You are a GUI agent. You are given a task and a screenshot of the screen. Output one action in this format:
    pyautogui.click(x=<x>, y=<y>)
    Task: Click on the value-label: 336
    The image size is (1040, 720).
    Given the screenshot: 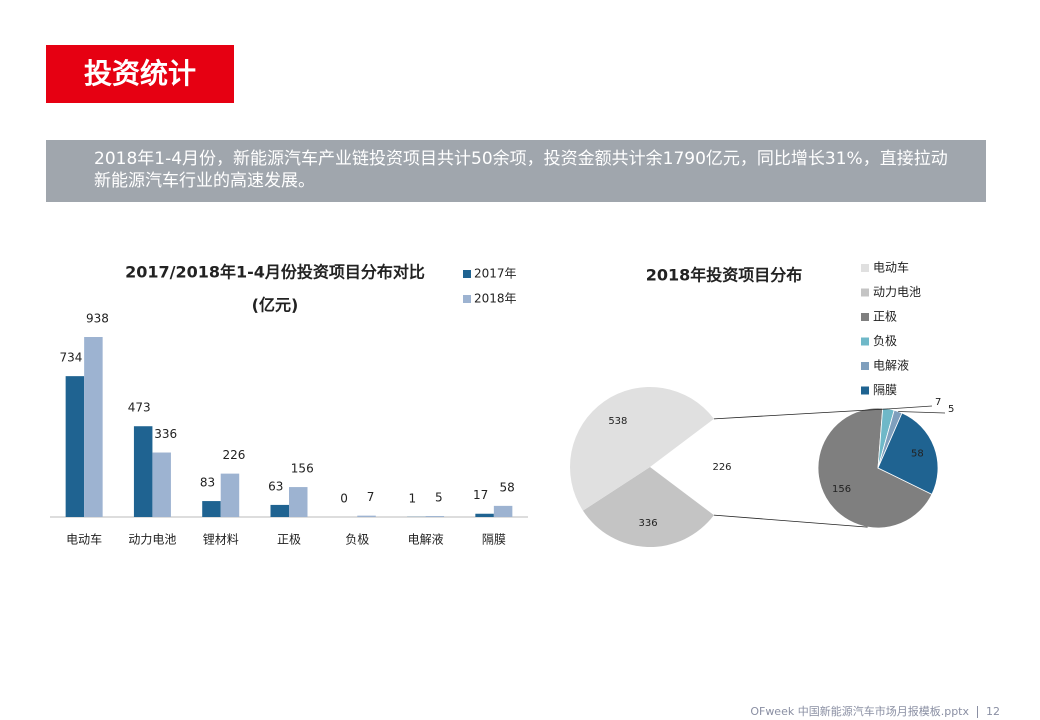 What is the action you would take?
    pyautogui.click(x=165, y=434)
    